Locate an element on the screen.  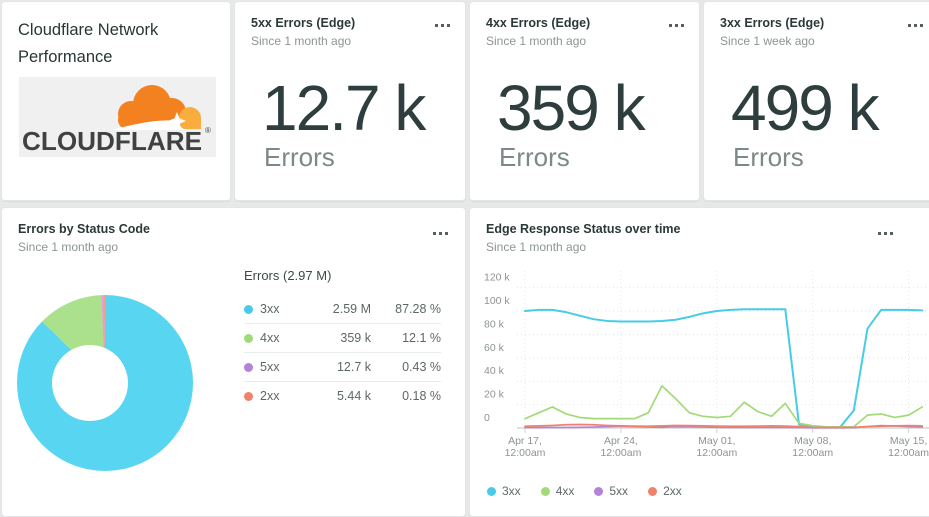
line-card-title: Edge Response Status over time is located at coordinates (583, 229).